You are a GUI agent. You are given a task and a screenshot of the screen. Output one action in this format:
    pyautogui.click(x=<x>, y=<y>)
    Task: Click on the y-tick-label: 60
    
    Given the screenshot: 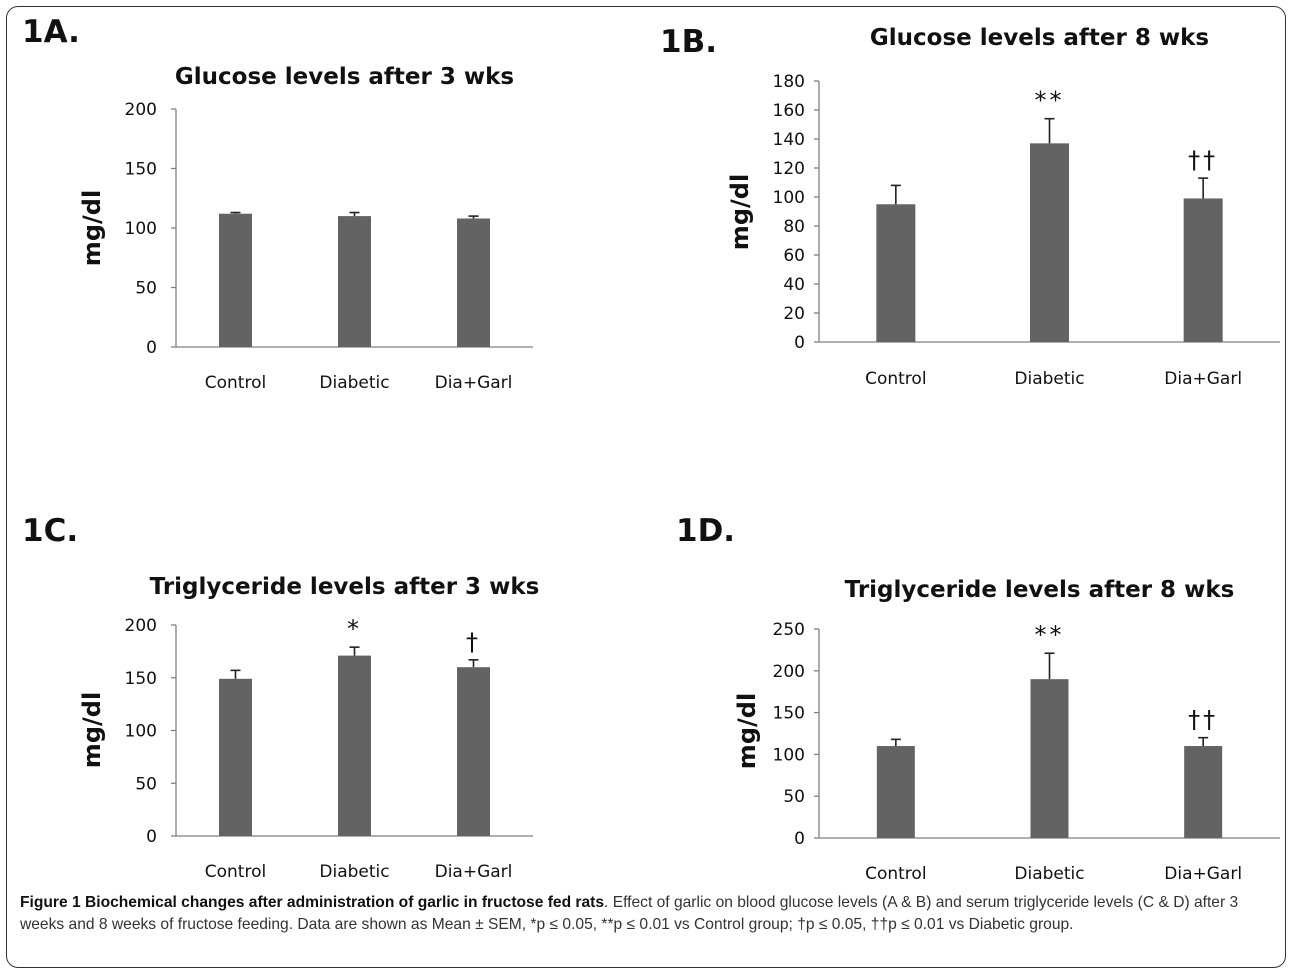 What is the action you would take?
    pyautogui.click(x=794, y=256)
    